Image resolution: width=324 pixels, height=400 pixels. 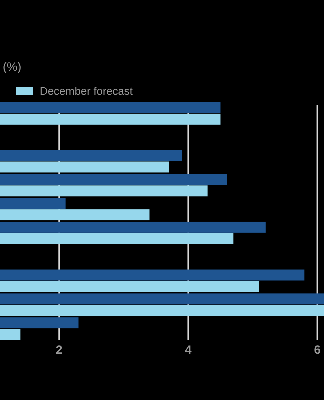 I want to click on chart-title: (%), so click(x=12, y=67).